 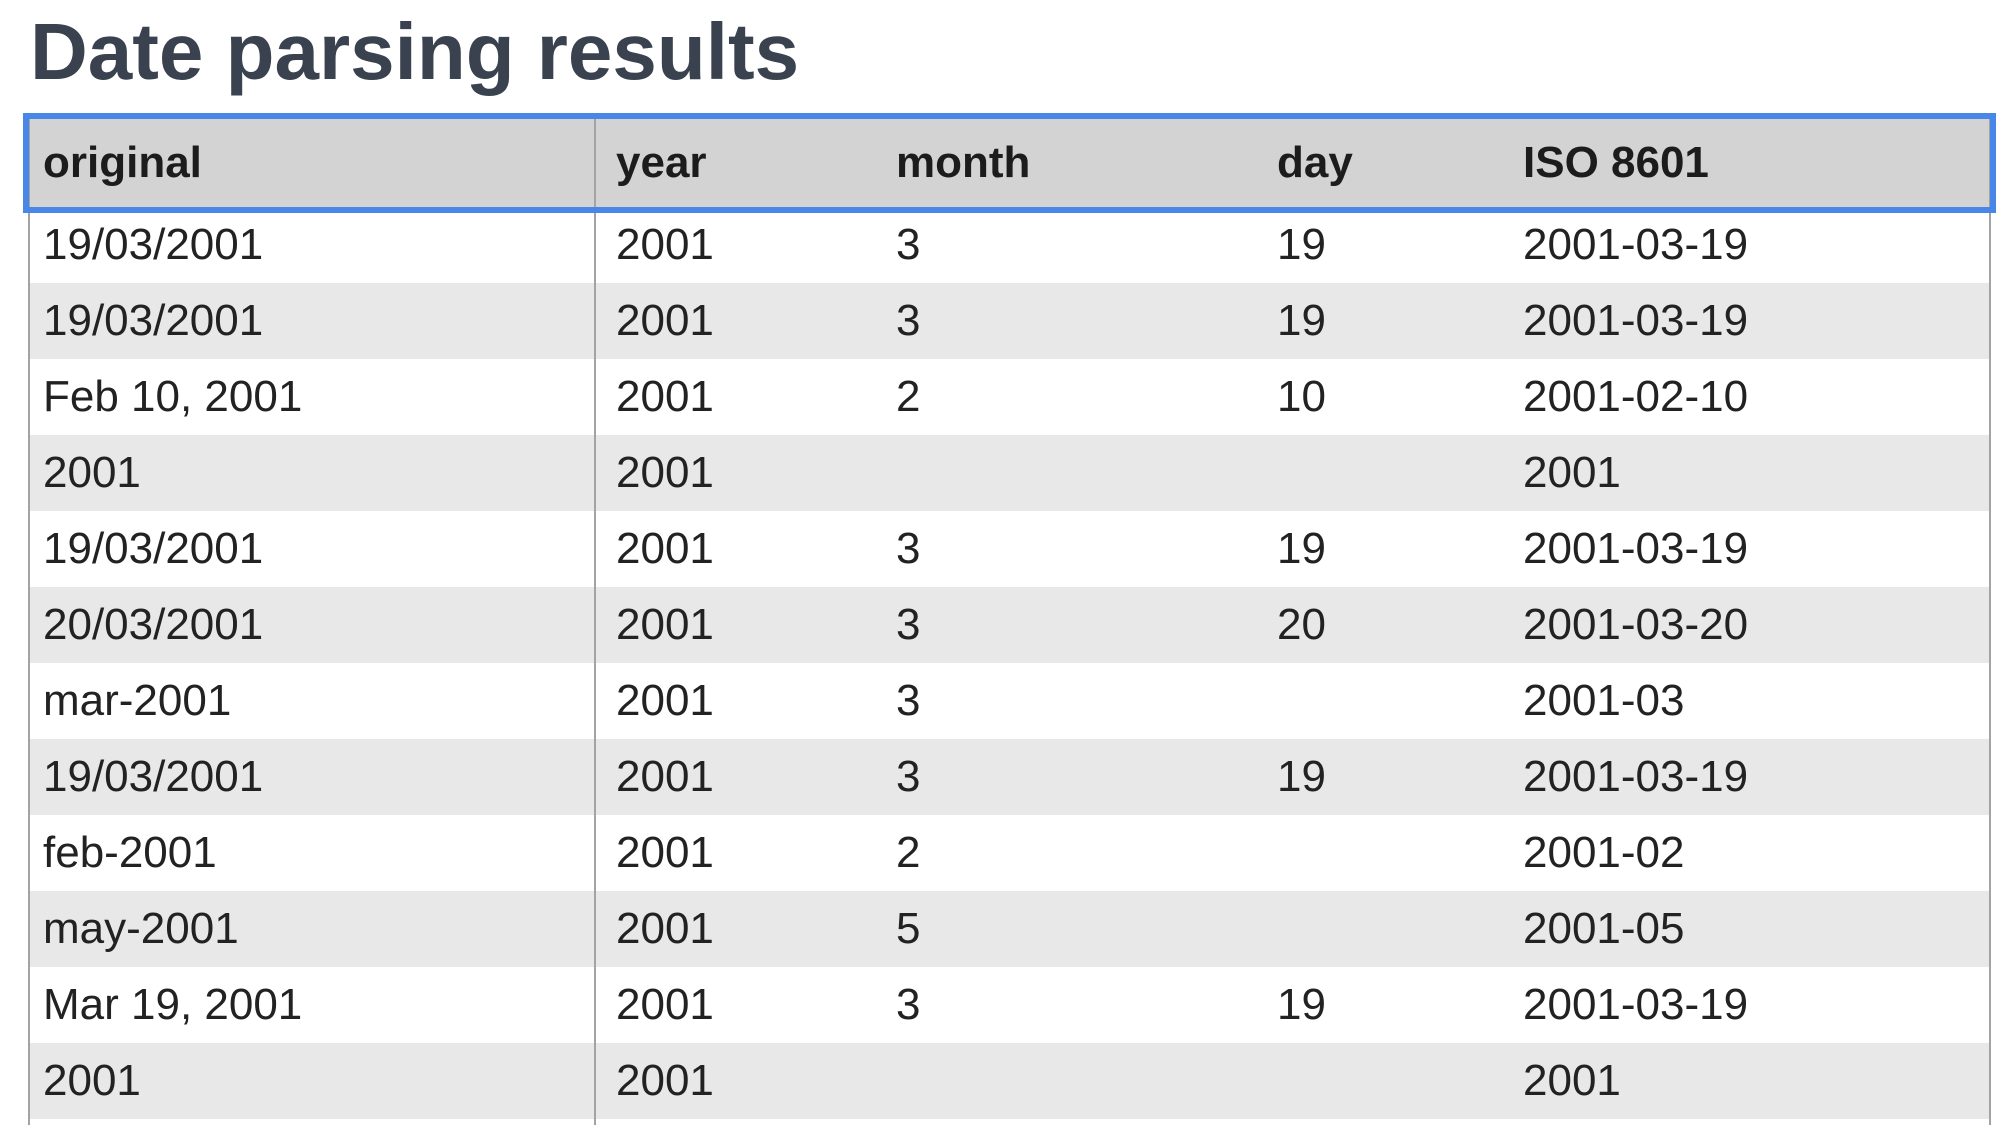 I want to click on table-row-partial, so click(x=1009, y=1122).